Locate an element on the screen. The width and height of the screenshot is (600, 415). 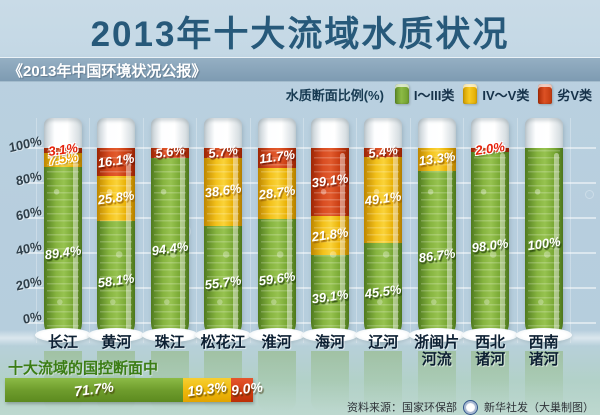
category-label: 长江 is located at coordinates (62, 342).